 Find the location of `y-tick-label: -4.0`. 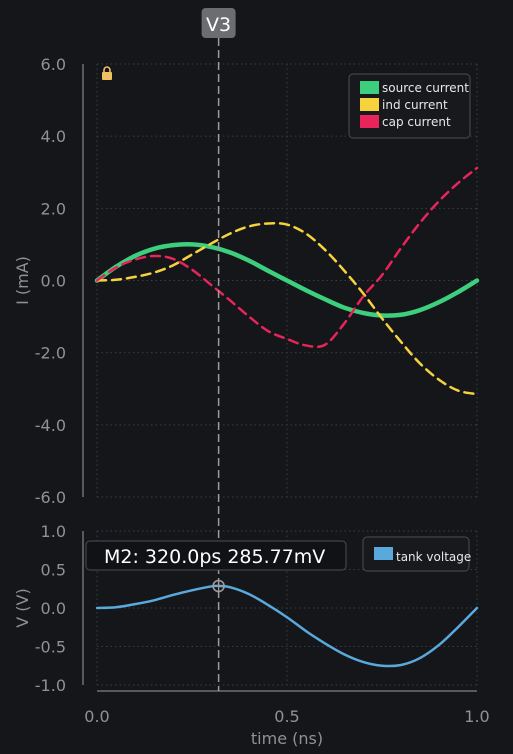

y-tick-label: -4.0 is located at coordinates (50, 425).